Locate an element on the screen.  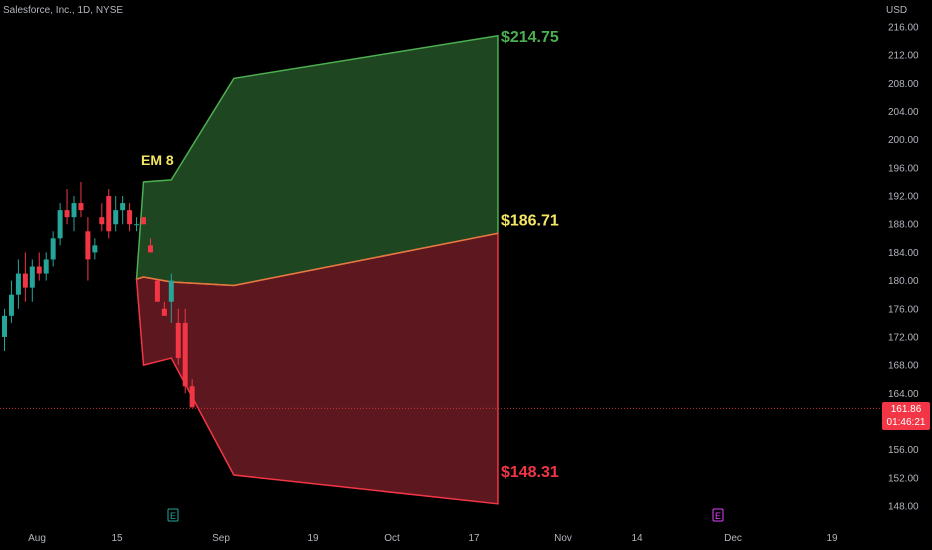
y-tick-label: 164.00 is located at coordinates (903, 394).